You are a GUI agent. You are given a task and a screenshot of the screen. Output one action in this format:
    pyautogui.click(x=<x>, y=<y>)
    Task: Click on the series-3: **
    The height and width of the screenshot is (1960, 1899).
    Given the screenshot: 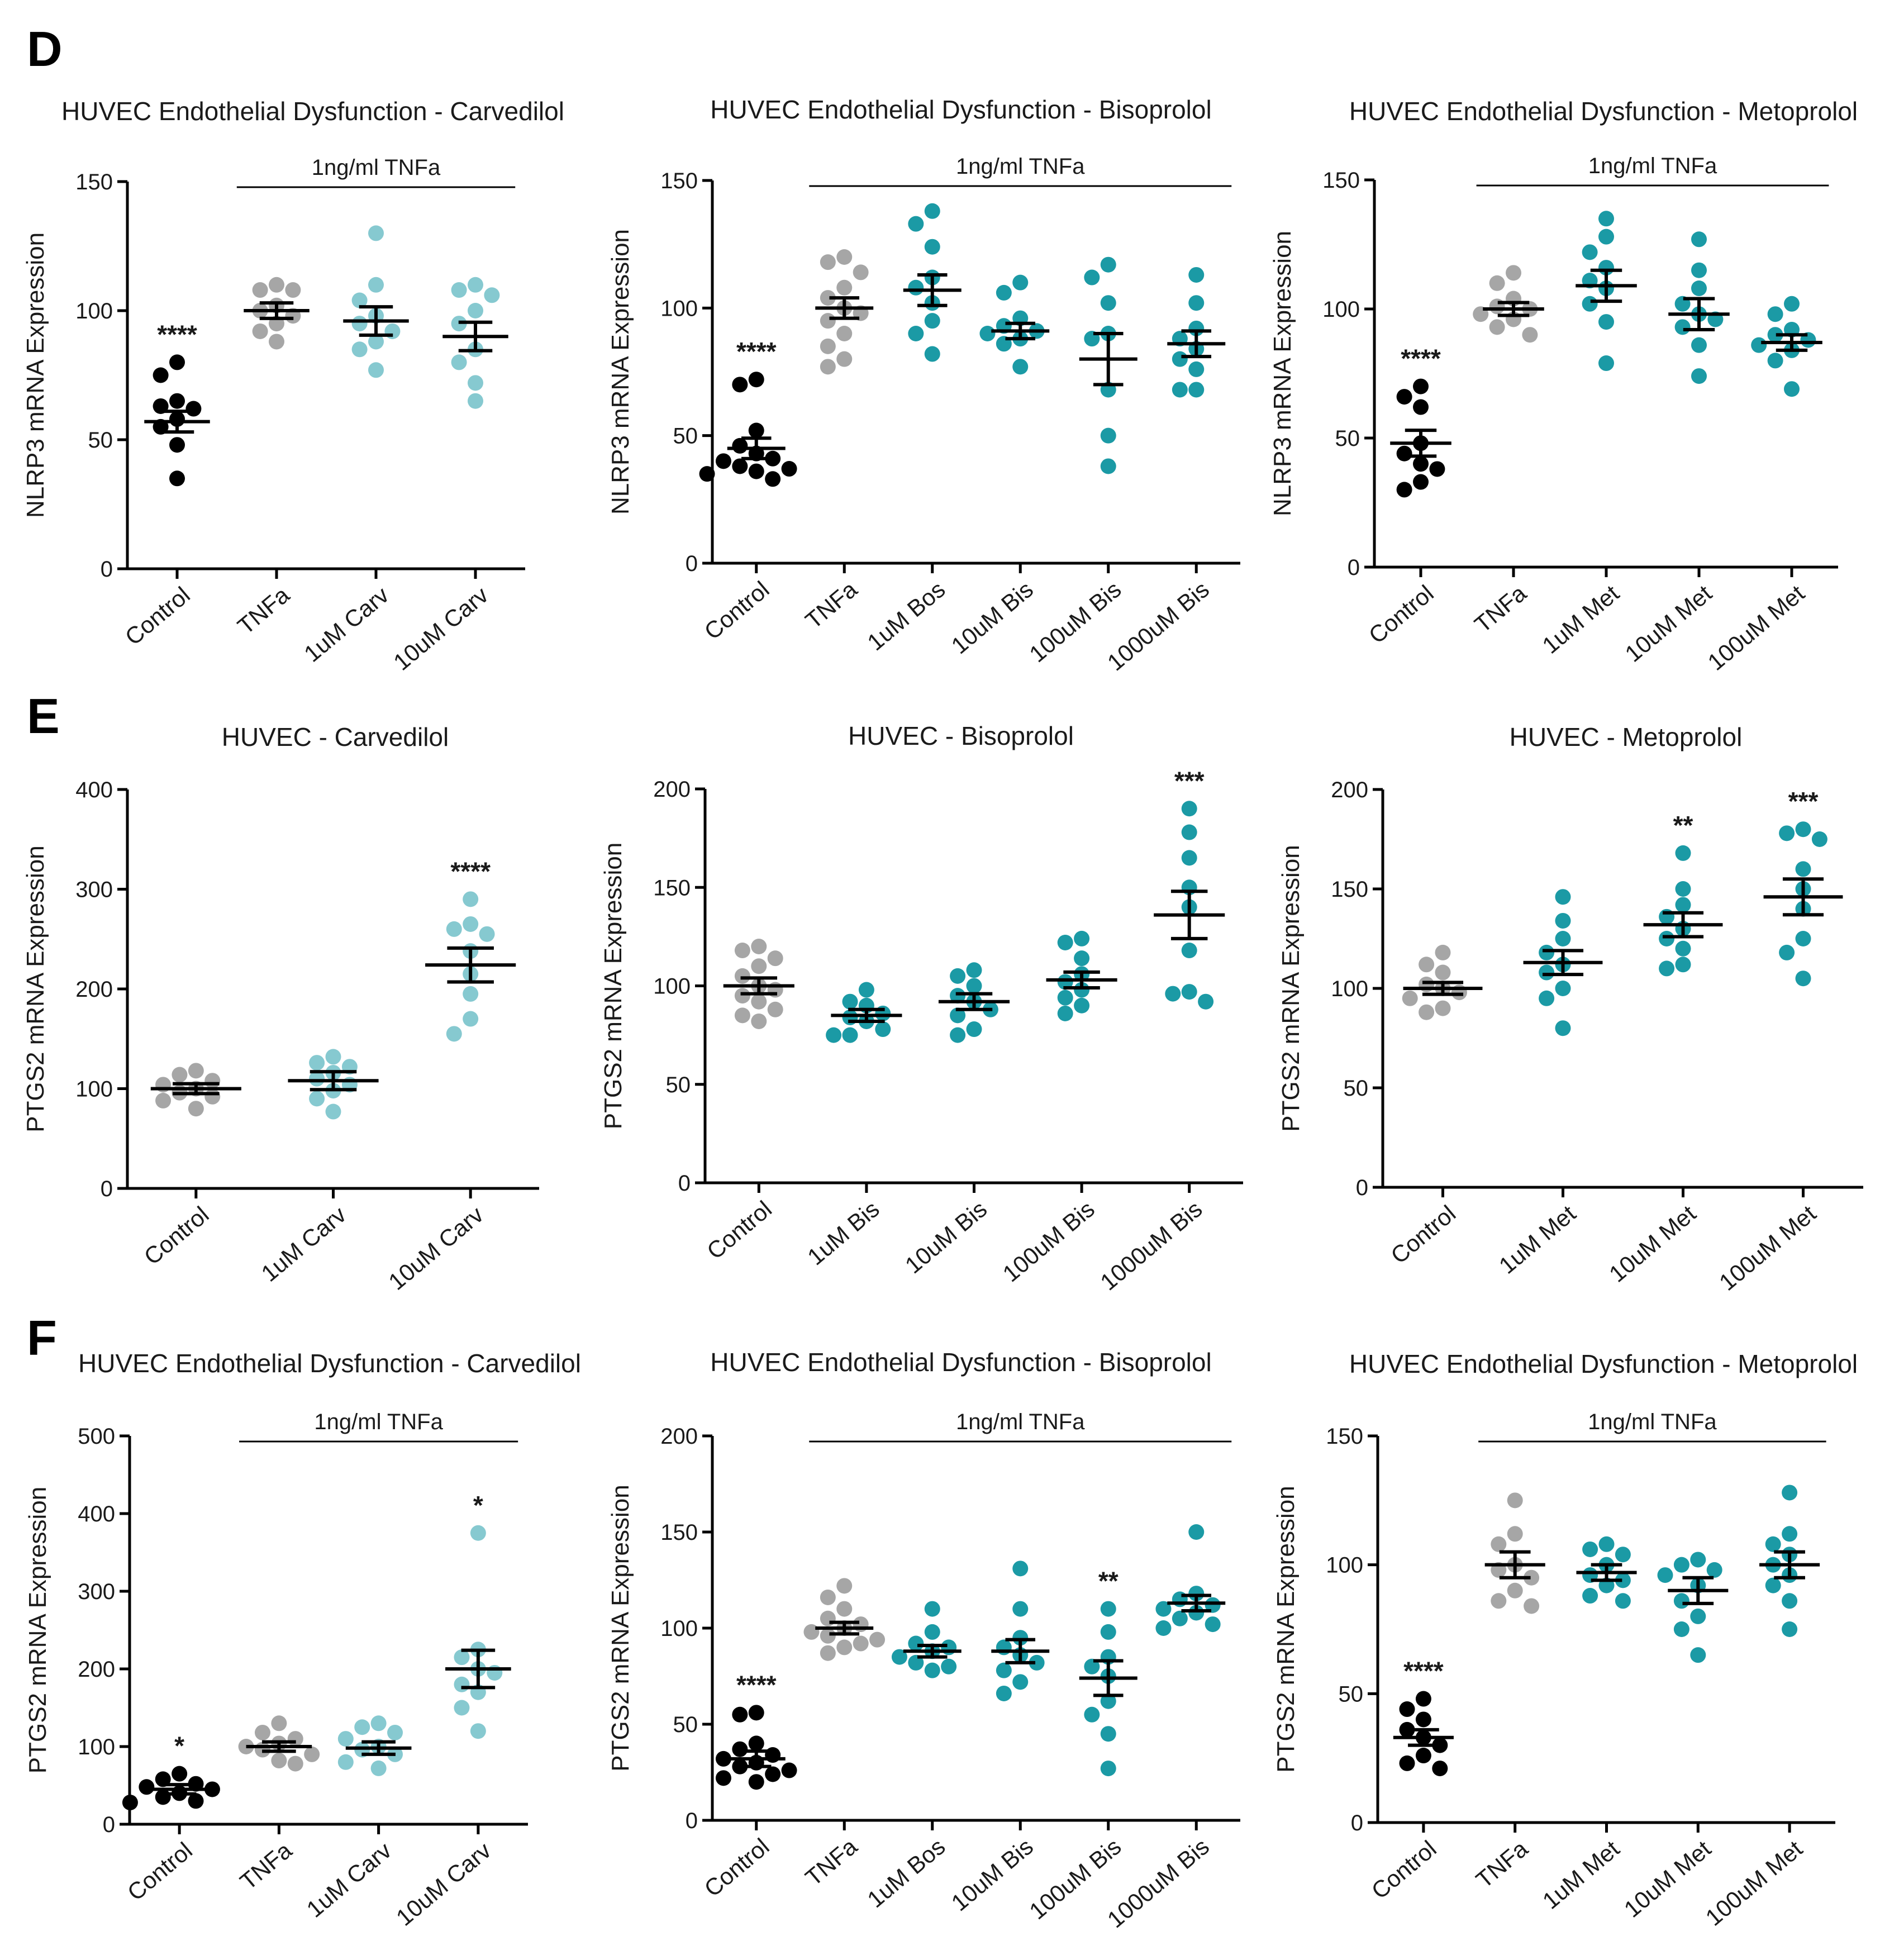 What is the action you would take?
    pyautogui.click(x=1683, y=894)
    